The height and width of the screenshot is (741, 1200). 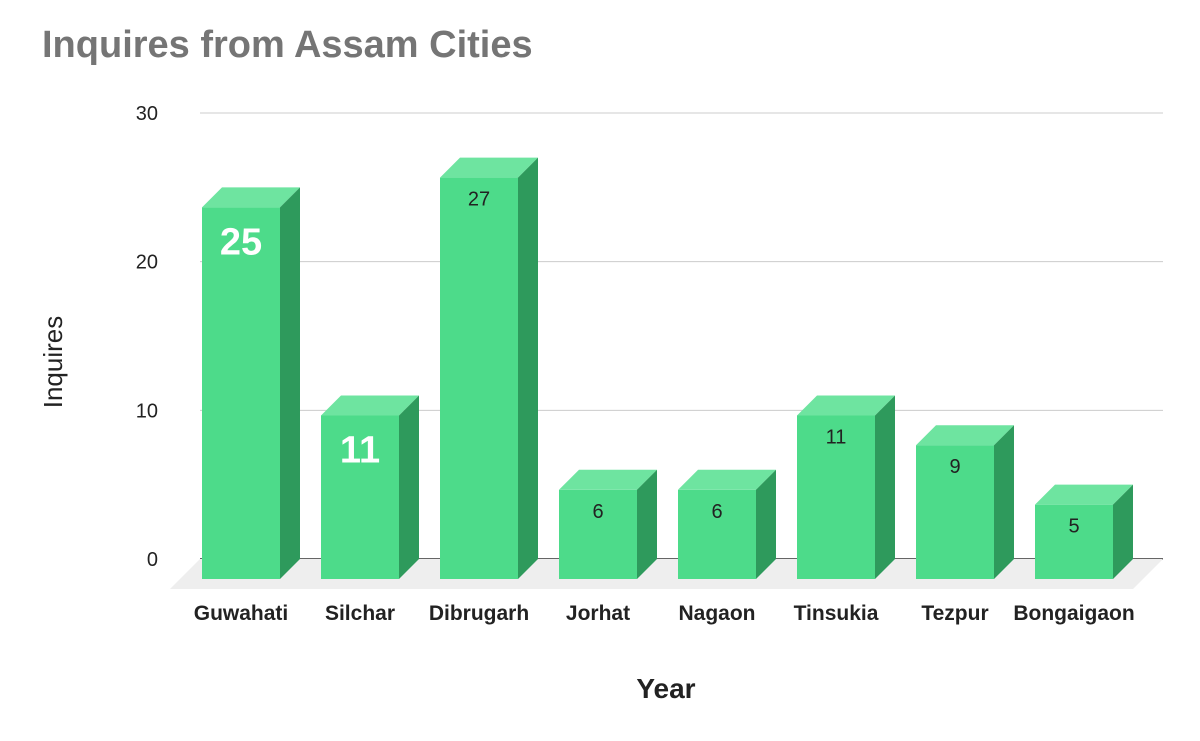 What do you see at coordinates (836, 613) in the screenshot?
I see `x-tick-label: Tinsukia` at bounding box center [836, 613].